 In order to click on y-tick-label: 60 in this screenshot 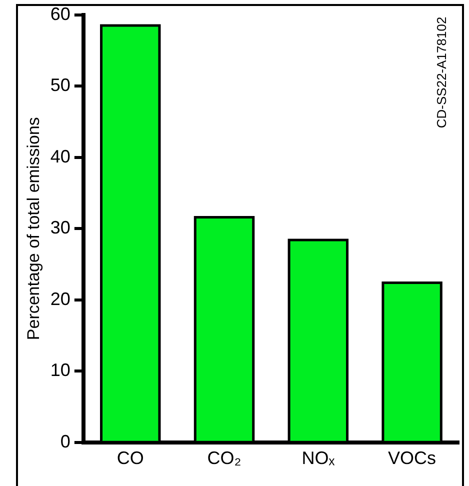, I will do `click(60, 14)`.